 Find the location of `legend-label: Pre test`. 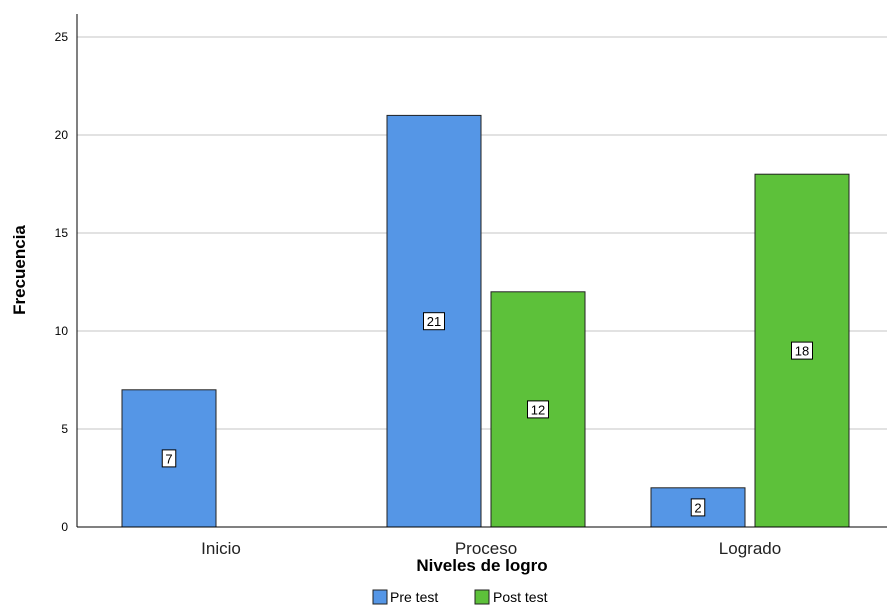

legend-label: Pre test is located at coordinates (414, 597).